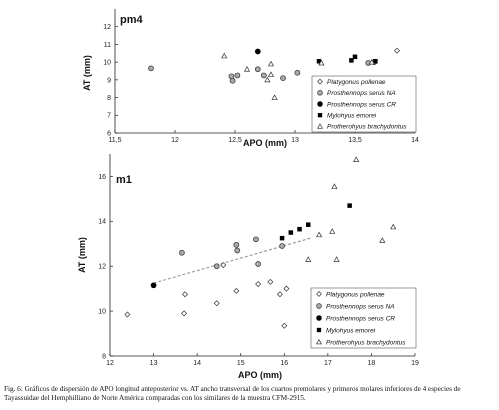  I want to click on x-tick-label: 18, so click(372, 363).